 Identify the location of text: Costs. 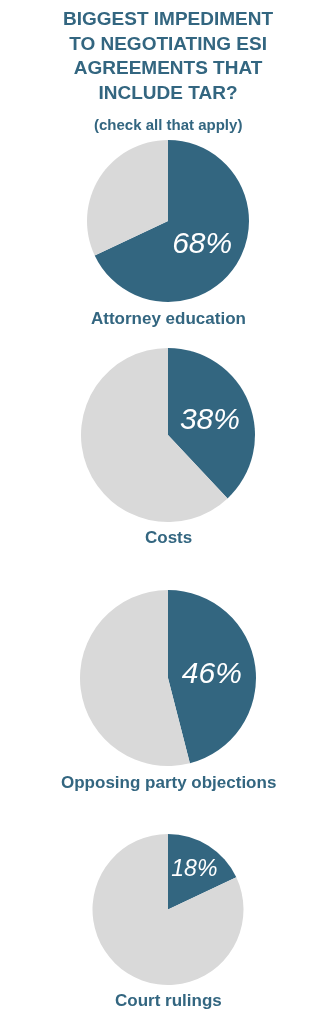
(169, 537).